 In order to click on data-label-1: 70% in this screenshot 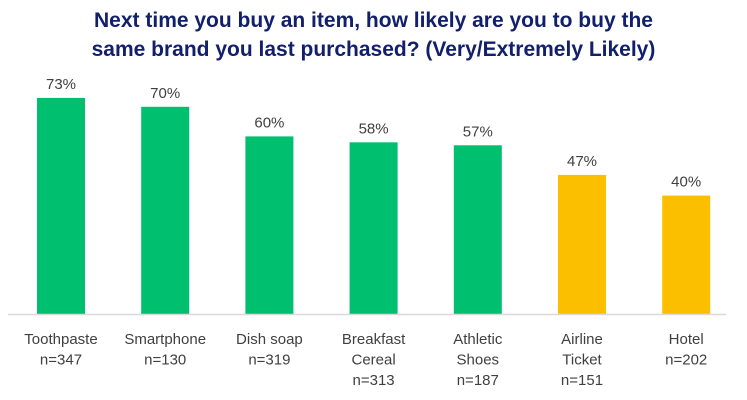, I will do `click(165, 93)`.